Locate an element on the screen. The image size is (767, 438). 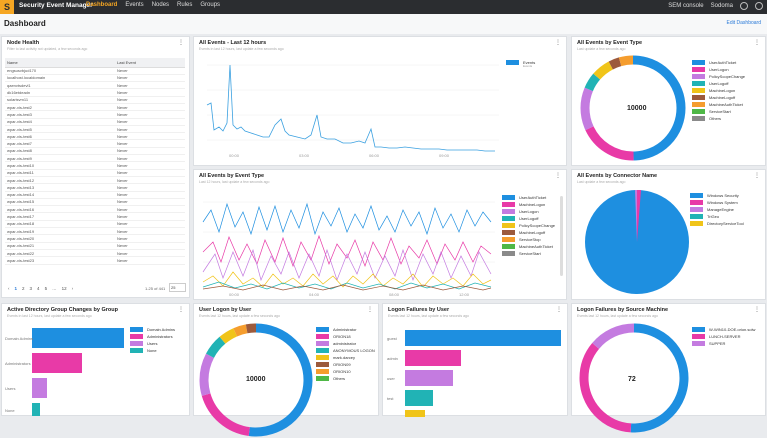
table-row: wpar-vis-test4 Never is located at coordinates (95, 122).